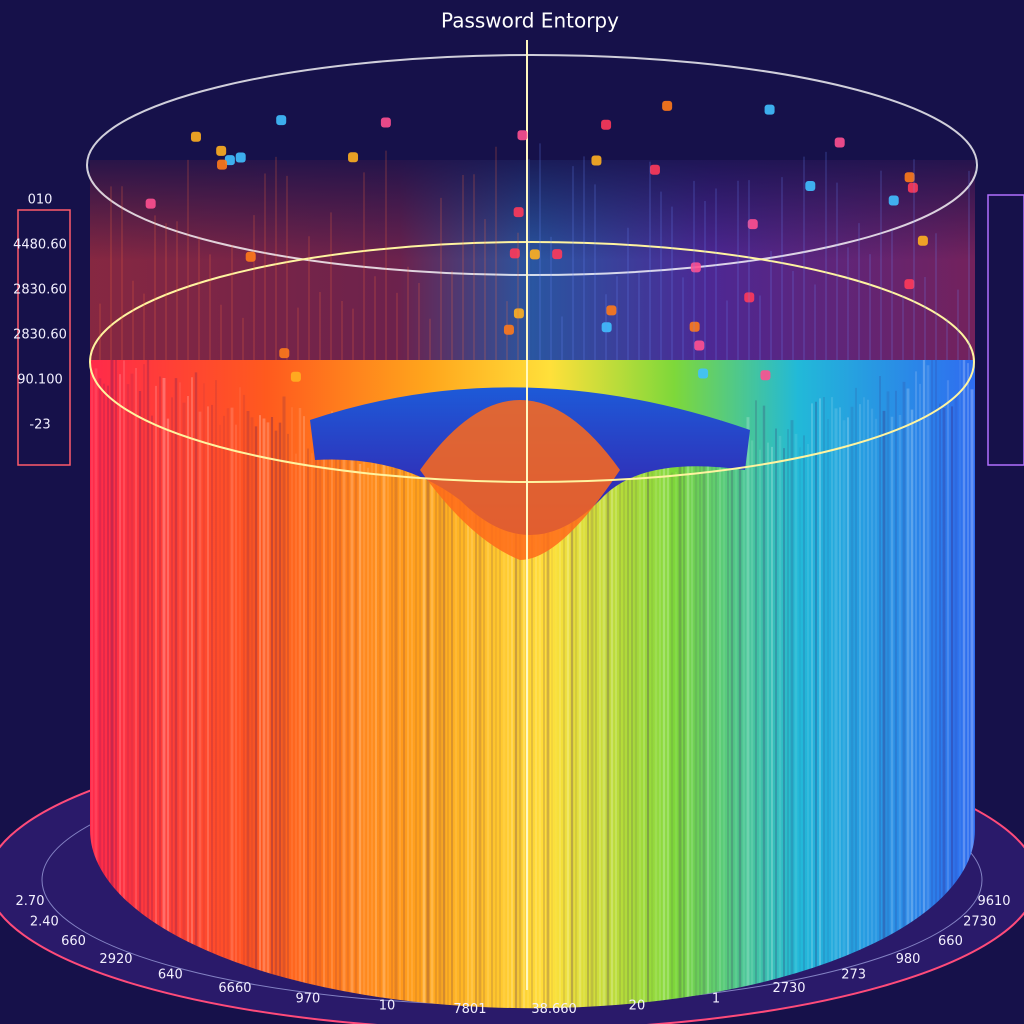  What do you see at coordinates (170, 975) in the screenshot?
I see `bottom-label: 640` at bounding box center [170, 975].